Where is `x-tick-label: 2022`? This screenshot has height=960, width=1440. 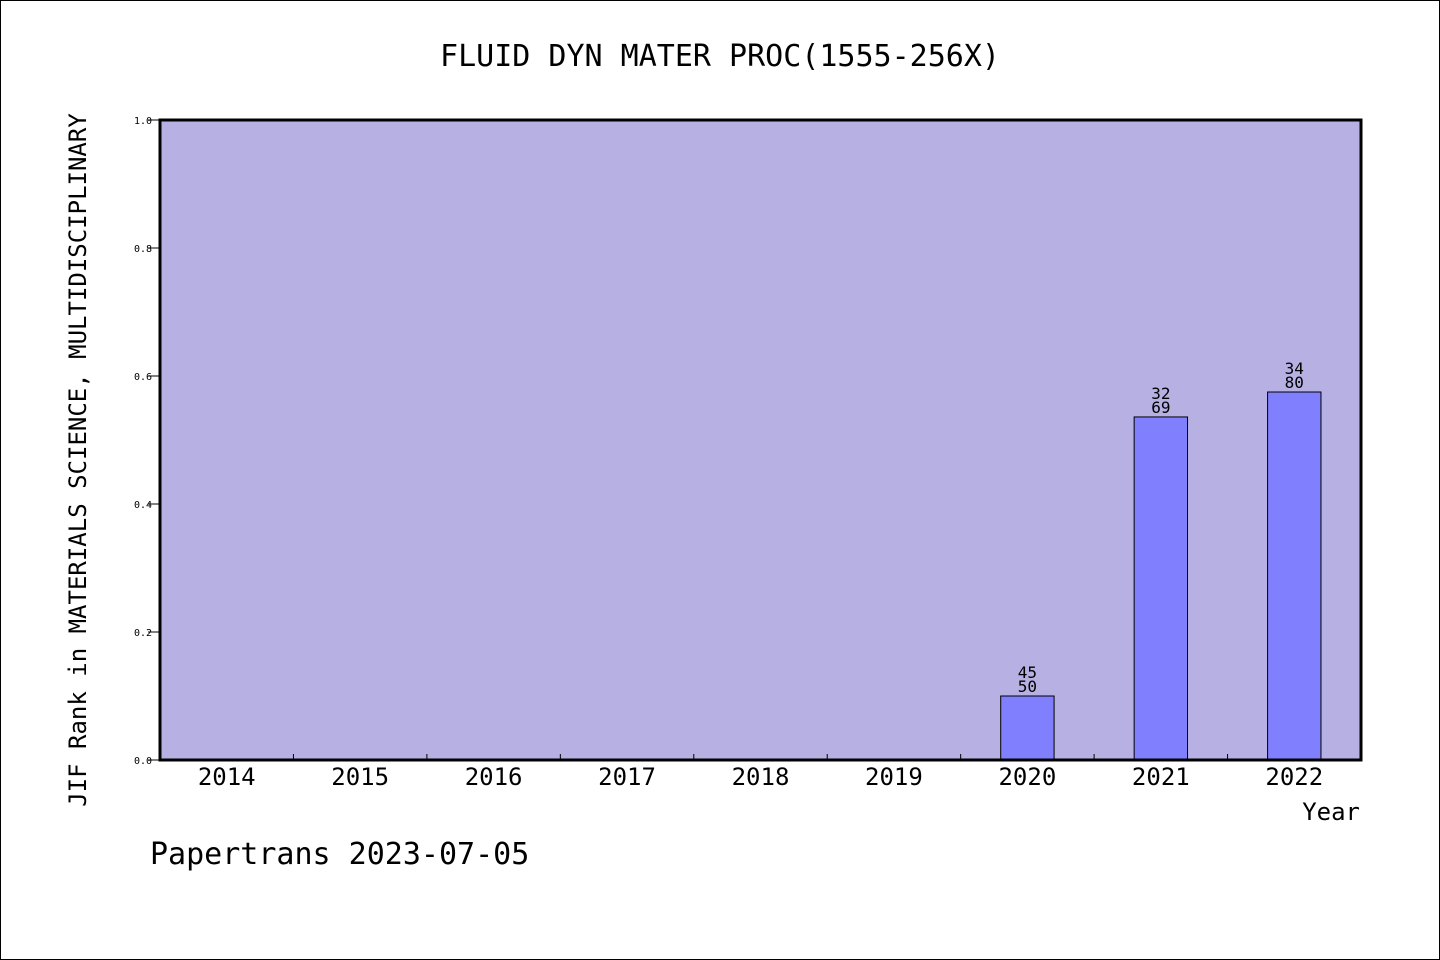 x-tick-label: 2022 is located at coordinates (1294, 777).